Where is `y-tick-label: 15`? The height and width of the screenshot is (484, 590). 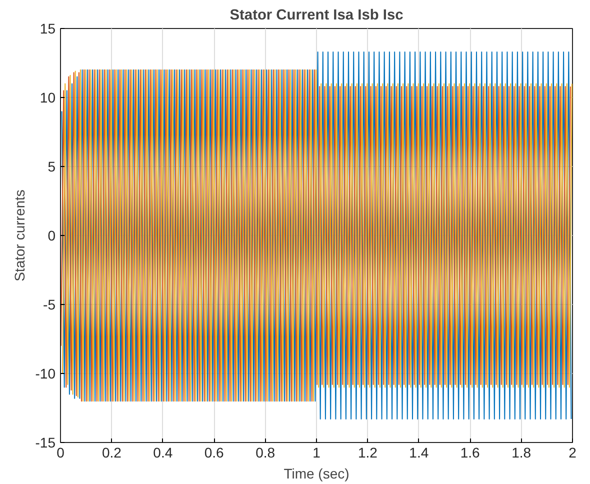
y-tick-label: 15 is located at coordinates (48, 28).